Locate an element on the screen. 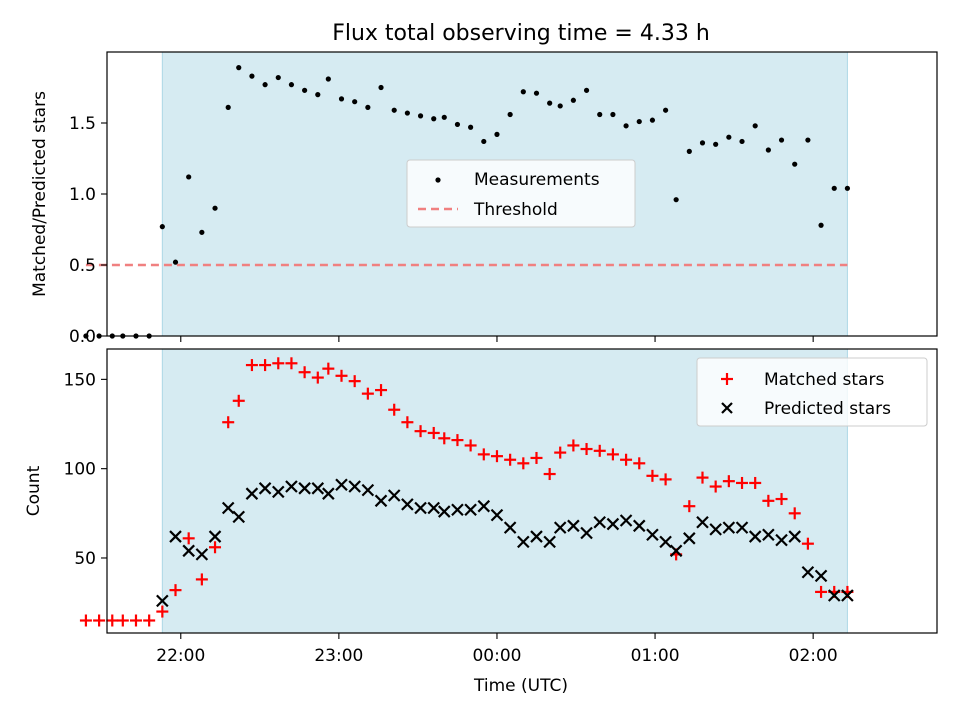 This screenshot has height=720, width=960. legend-measurements-label: Measurements is located at coordinates (537, 180).